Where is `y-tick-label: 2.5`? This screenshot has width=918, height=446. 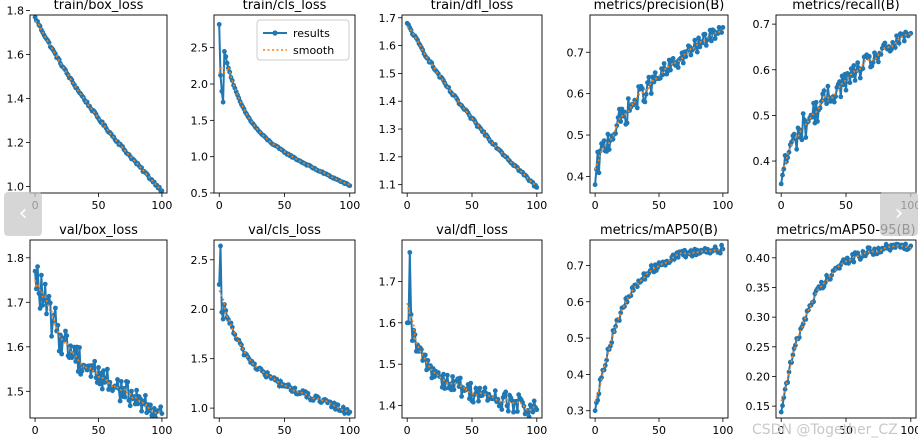 y-tick-label: 2.5 is located at coordinates (200, 260).